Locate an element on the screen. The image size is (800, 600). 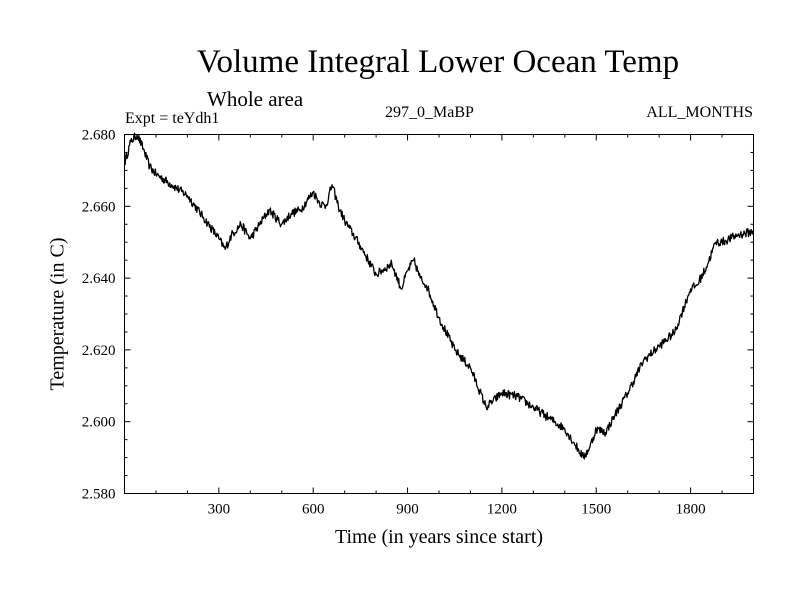
y-tick-label: 2.600 is located at coordinates (99, 423).